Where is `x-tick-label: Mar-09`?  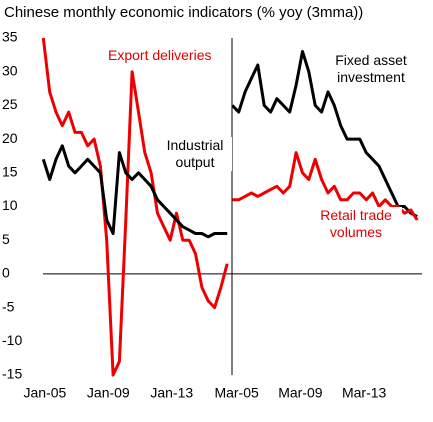
x-tick-label: Mar-09 is located at coordinates (300, 393).